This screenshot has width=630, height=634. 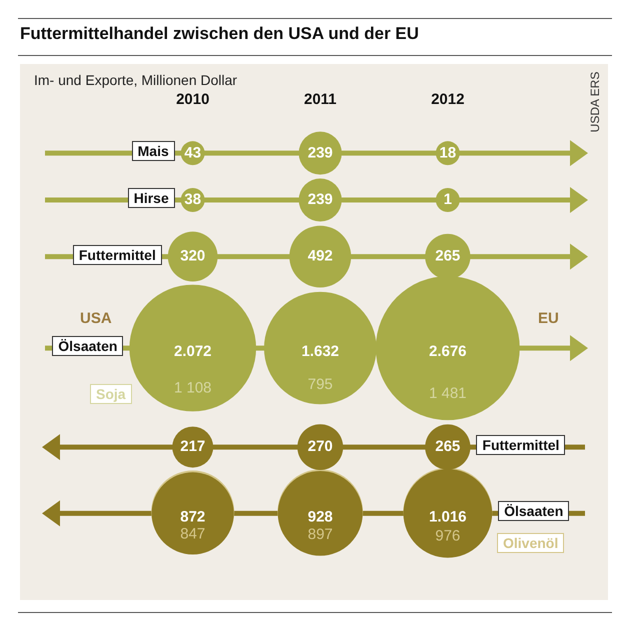 What do you see at coordinates (193, 256) in the screenshot?
I see `data-label: 320` at bounding box center [193, 256].